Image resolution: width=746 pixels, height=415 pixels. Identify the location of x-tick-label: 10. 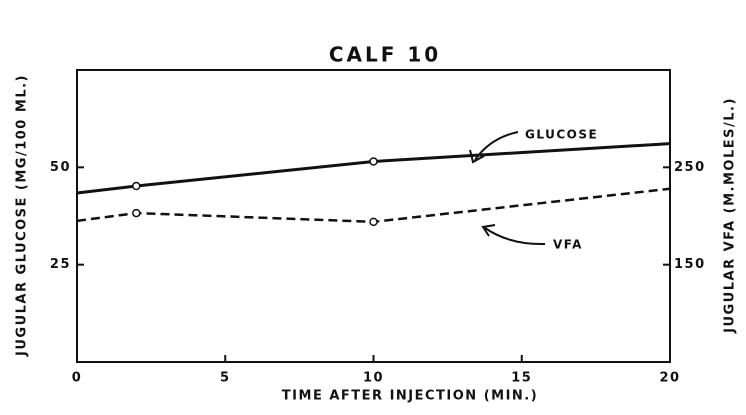
(373, 378).